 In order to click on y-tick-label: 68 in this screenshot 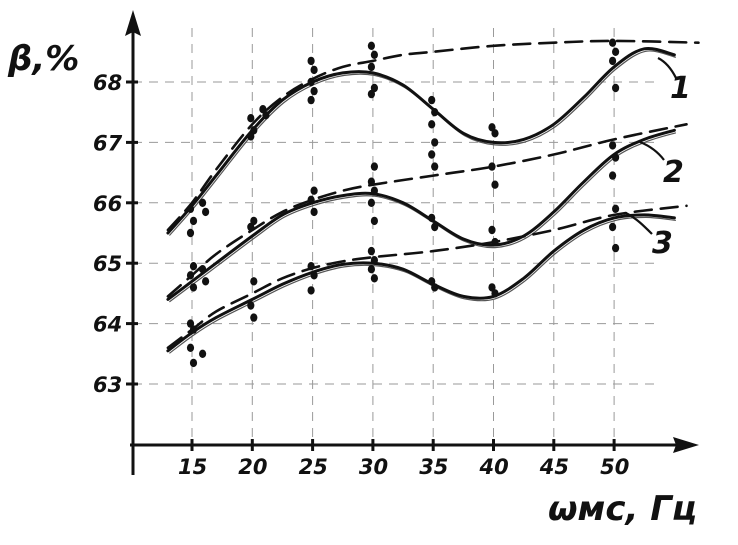, I will do `click(107, 83)`.